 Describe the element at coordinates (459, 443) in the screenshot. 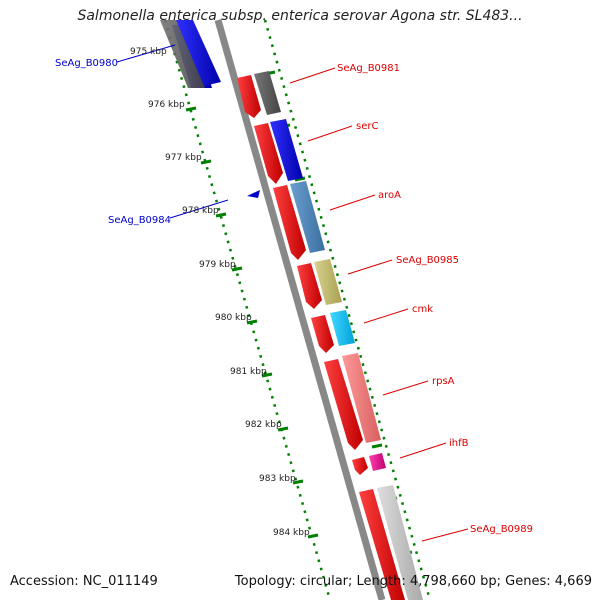

I see `gene-label-ihfB: ihfB` at that location.